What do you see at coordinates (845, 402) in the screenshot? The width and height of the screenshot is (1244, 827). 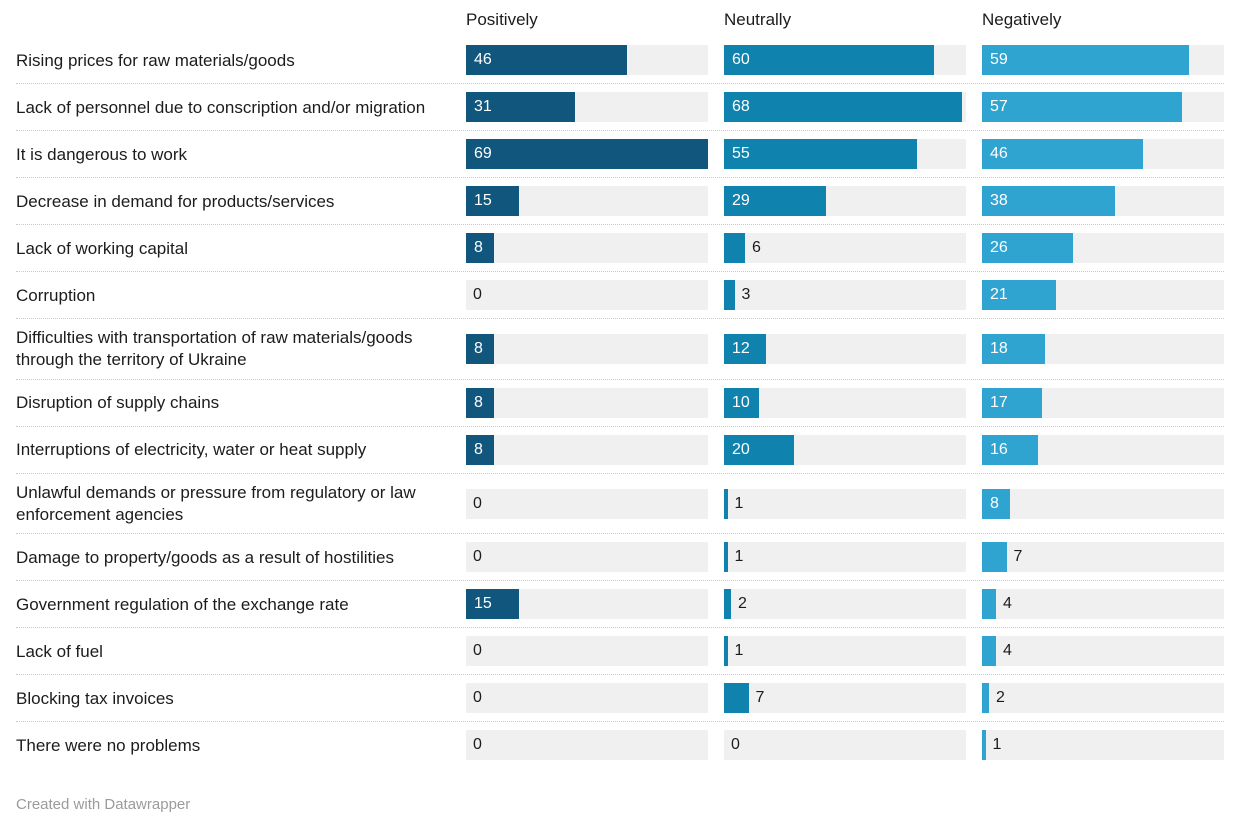 I see `bar-cell-neutrally: 10` at bounding box center [845, 402].